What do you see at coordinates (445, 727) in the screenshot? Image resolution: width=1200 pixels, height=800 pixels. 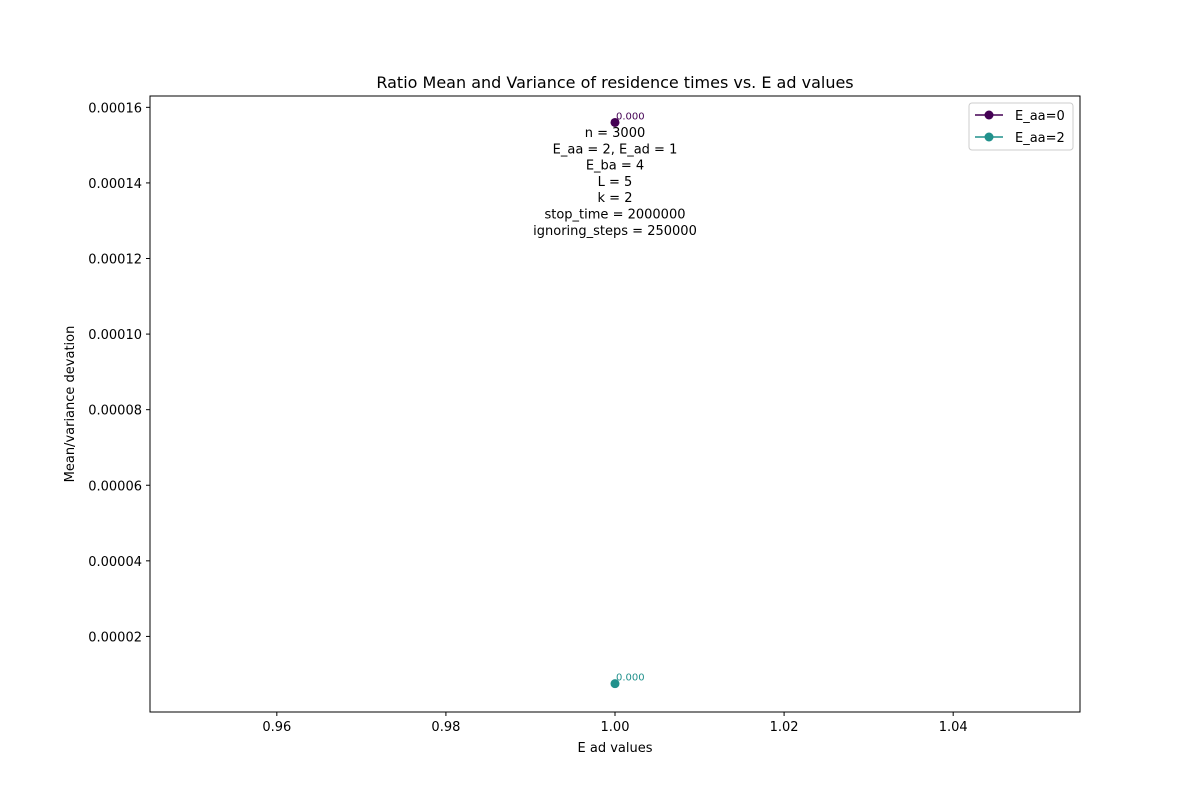 I see `x-tick-label: 0.98` at bounding box center [445, 727].